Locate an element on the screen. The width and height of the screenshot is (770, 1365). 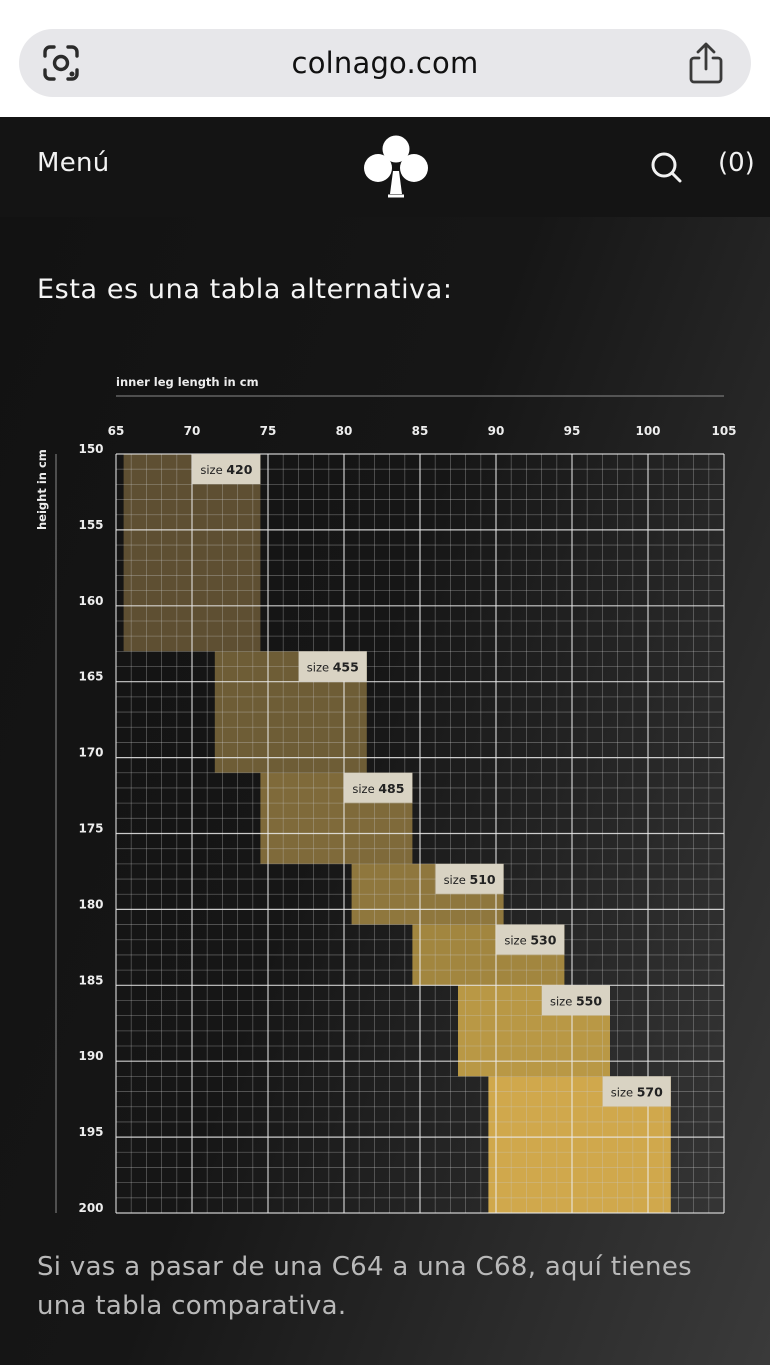
x-tick-label: 105 is located at coordinates (723, 431).